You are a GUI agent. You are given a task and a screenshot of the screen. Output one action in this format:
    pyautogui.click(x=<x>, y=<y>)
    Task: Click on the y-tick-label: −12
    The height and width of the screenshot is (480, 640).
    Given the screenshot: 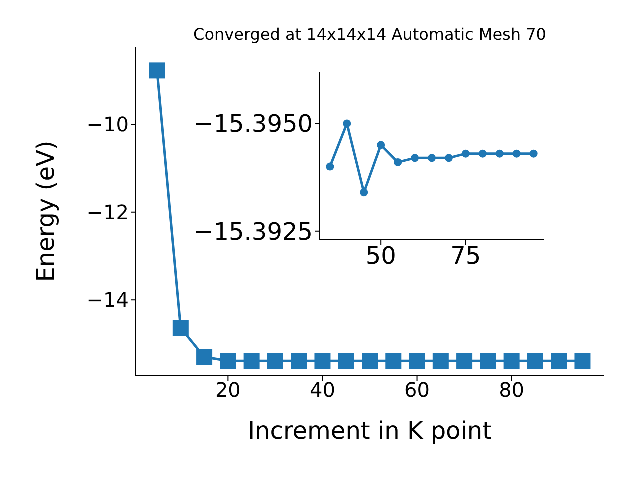 What is the action you would take?
    pyautogui.click(x=107, y=212)
    